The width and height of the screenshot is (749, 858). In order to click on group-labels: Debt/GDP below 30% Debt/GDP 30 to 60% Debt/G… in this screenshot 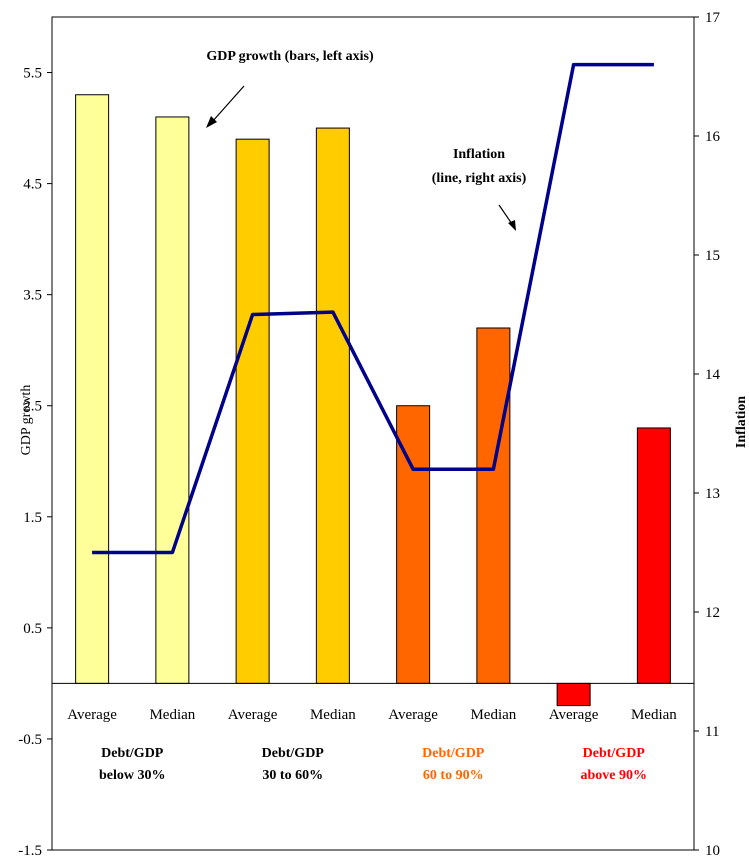, I will do `click(373, 764)`.